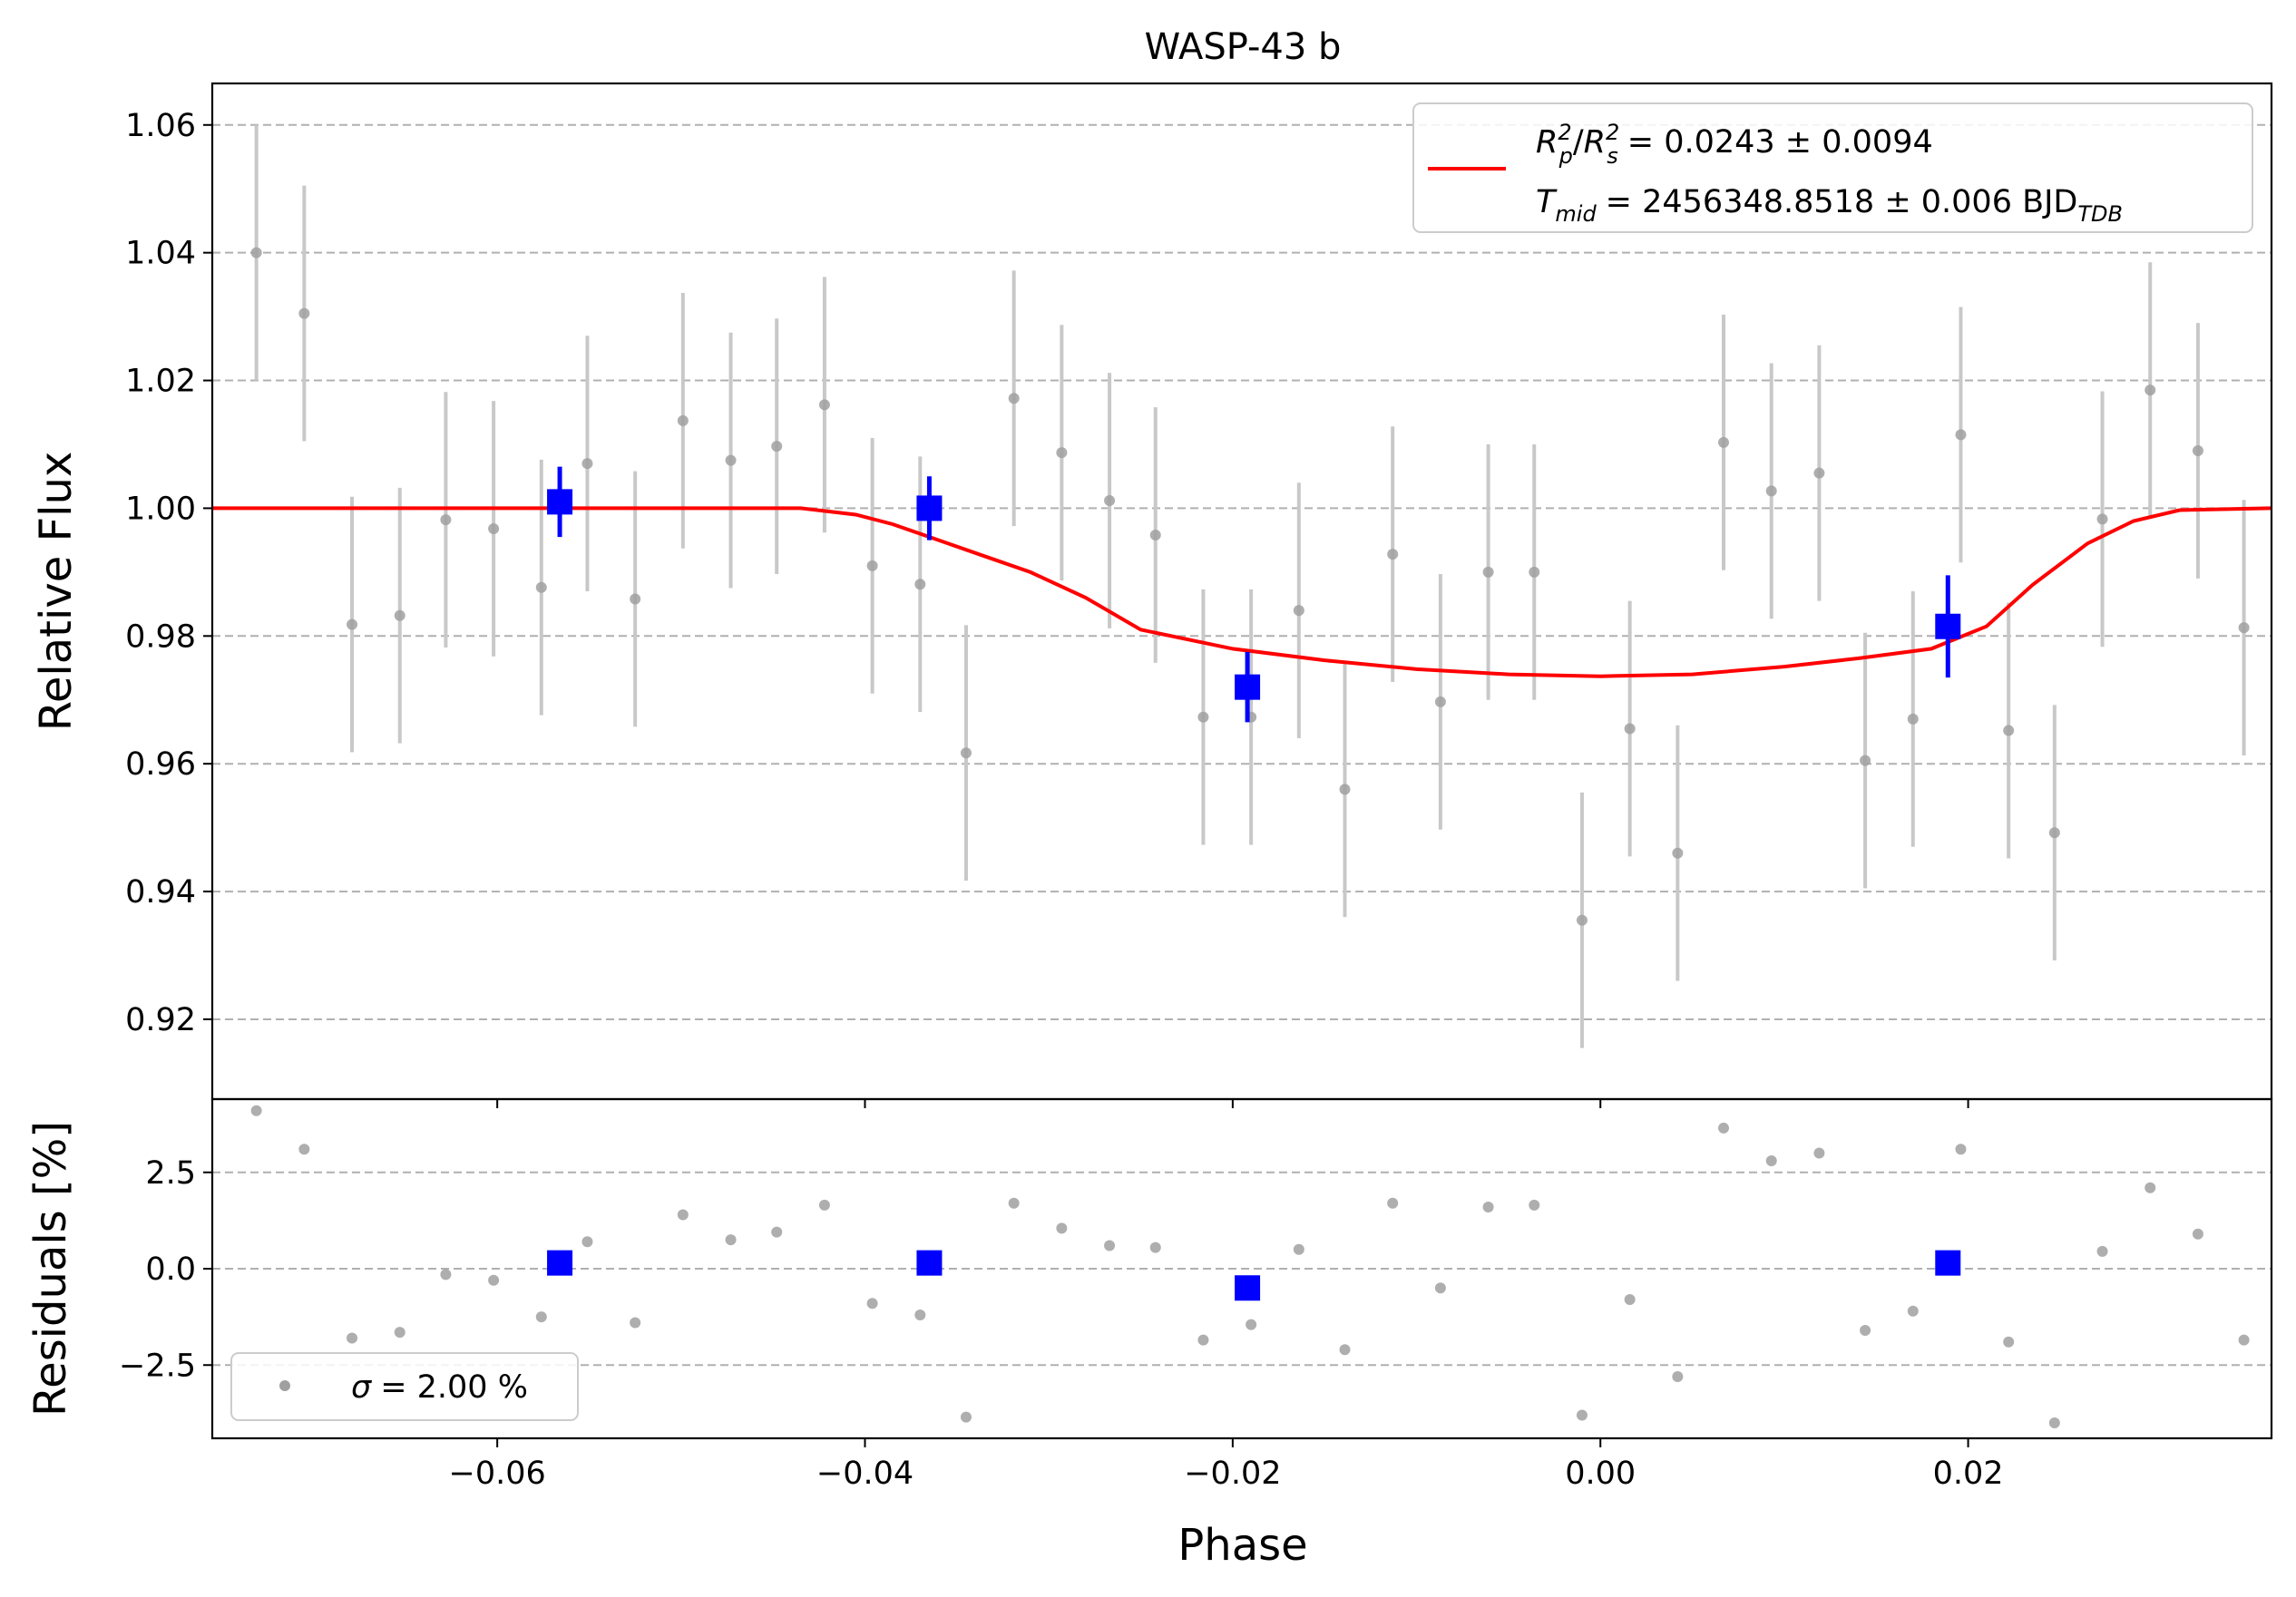 The image size is (2296, 1597). What do you see at coordinates (160, 254) in the screenshot?
I see `flux-y-tick-label: 1.04` at bounding box center [160, 254].